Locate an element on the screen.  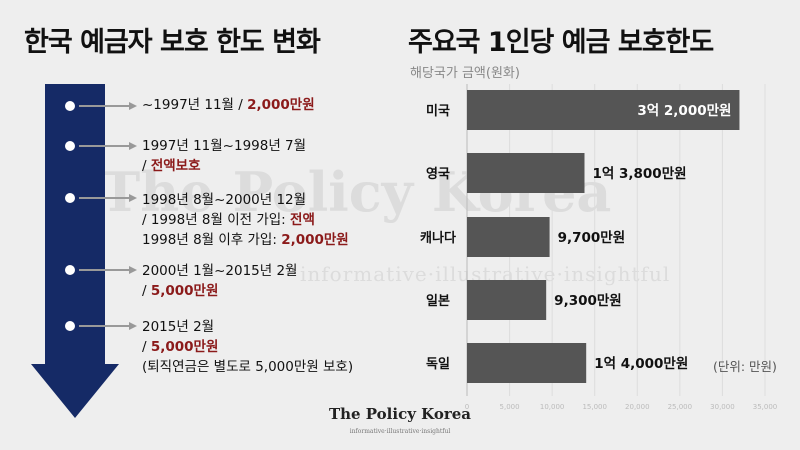
category-label: 캐나다 is located at coordinates (438, 238).